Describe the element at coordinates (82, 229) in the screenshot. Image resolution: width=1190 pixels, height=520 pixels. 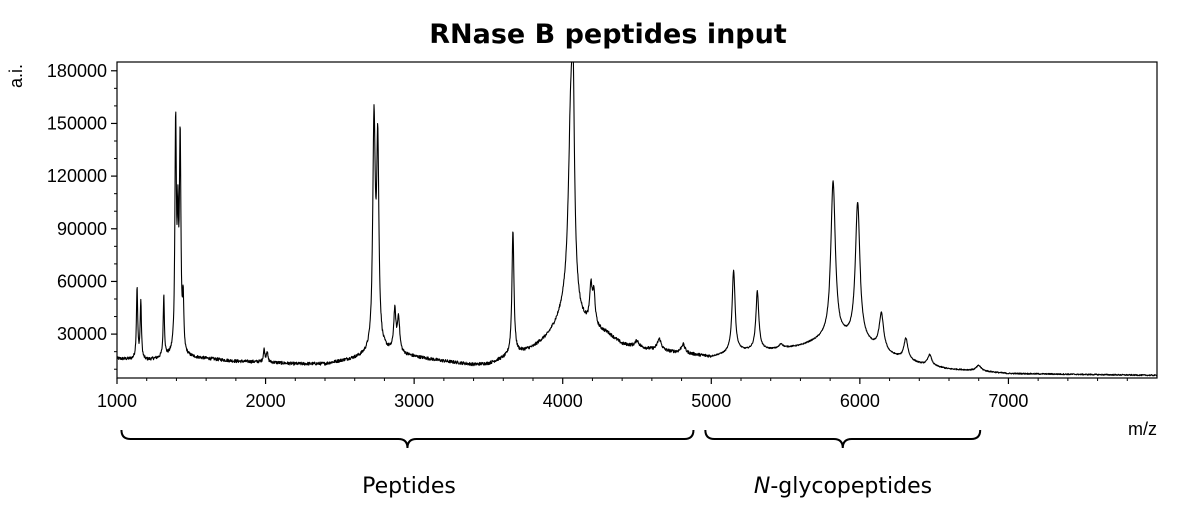
I see `y-tick-label: 90000` at that location.